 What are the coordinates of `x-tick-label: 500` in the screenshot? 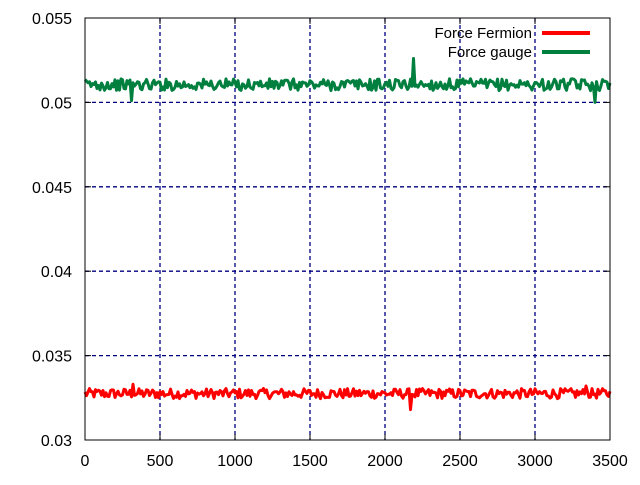 It's located at (160, 461).